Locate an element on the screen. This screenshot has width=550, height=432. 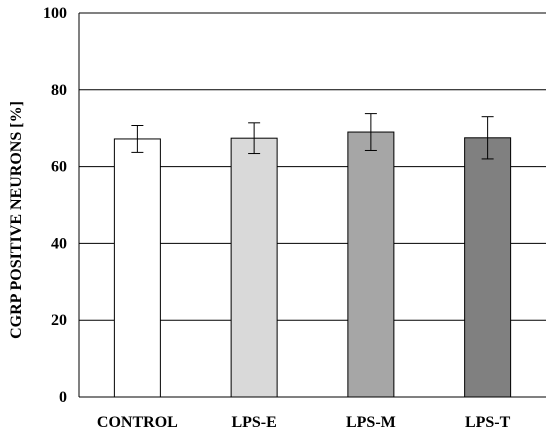
y-tick-labels: 0 20 40 60 80 100 is located at coordinates (55, 205).